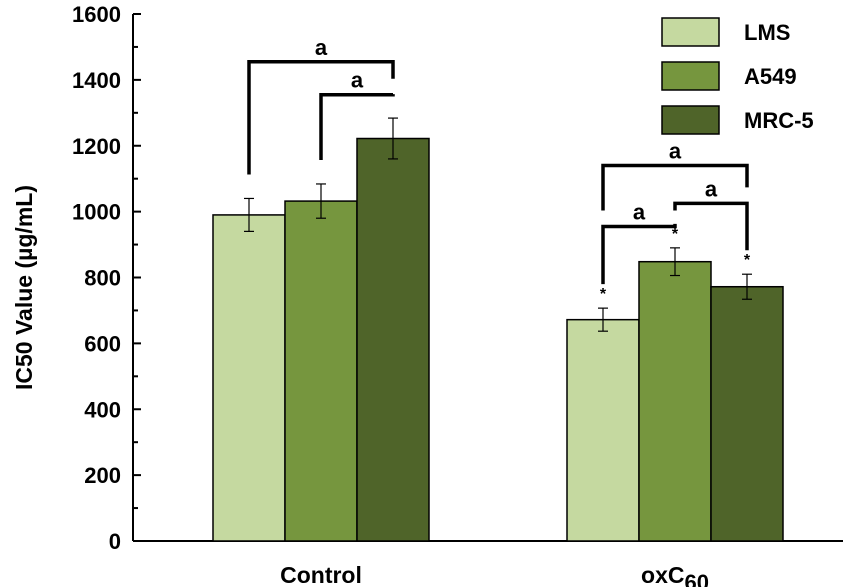 This screenshot has height=587, width=844. What do you see at coordinates (24, 287) in the screenshot?
I see `y-axis-title: IC50 Value (µg/mL)` at bounding box center [24, 287].